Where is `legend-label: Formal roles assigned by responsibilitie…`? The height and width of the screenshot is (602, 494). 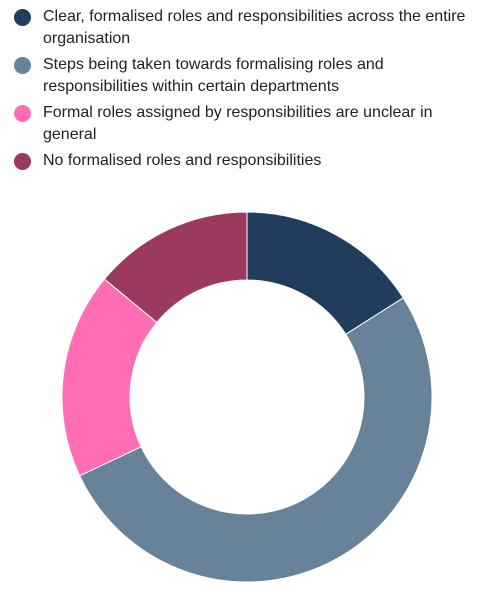 legend-label: Formal roles assigned by responsibilitie… is located at coordinates (238, 123).